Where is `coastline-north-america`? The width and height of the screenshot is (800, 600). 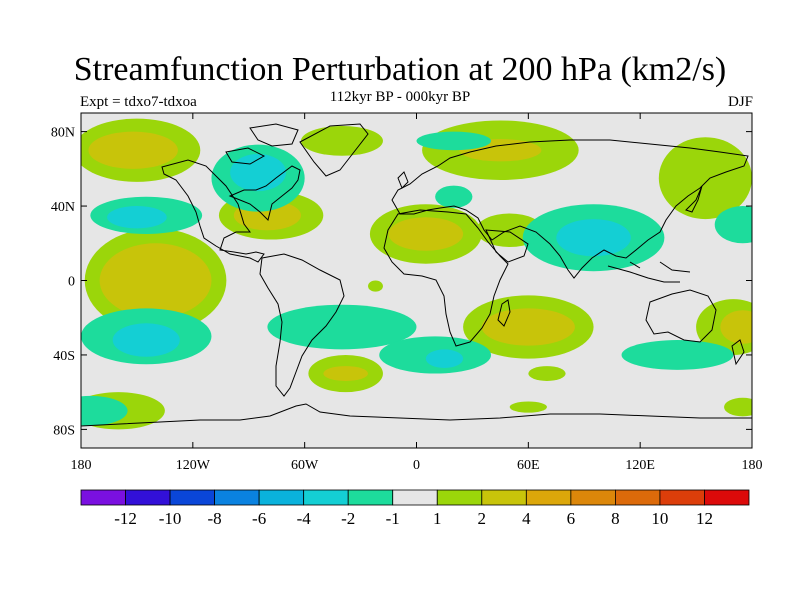 coastline-north-america is located at coordinates (231, 211).